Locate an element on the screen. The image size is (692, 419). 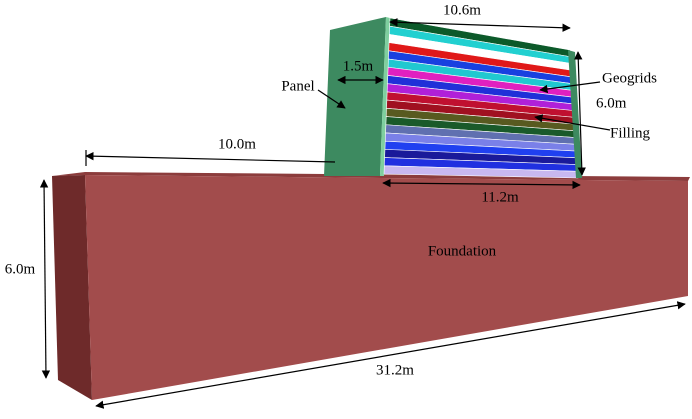
panel-edge is located at coordinates (385, 96).